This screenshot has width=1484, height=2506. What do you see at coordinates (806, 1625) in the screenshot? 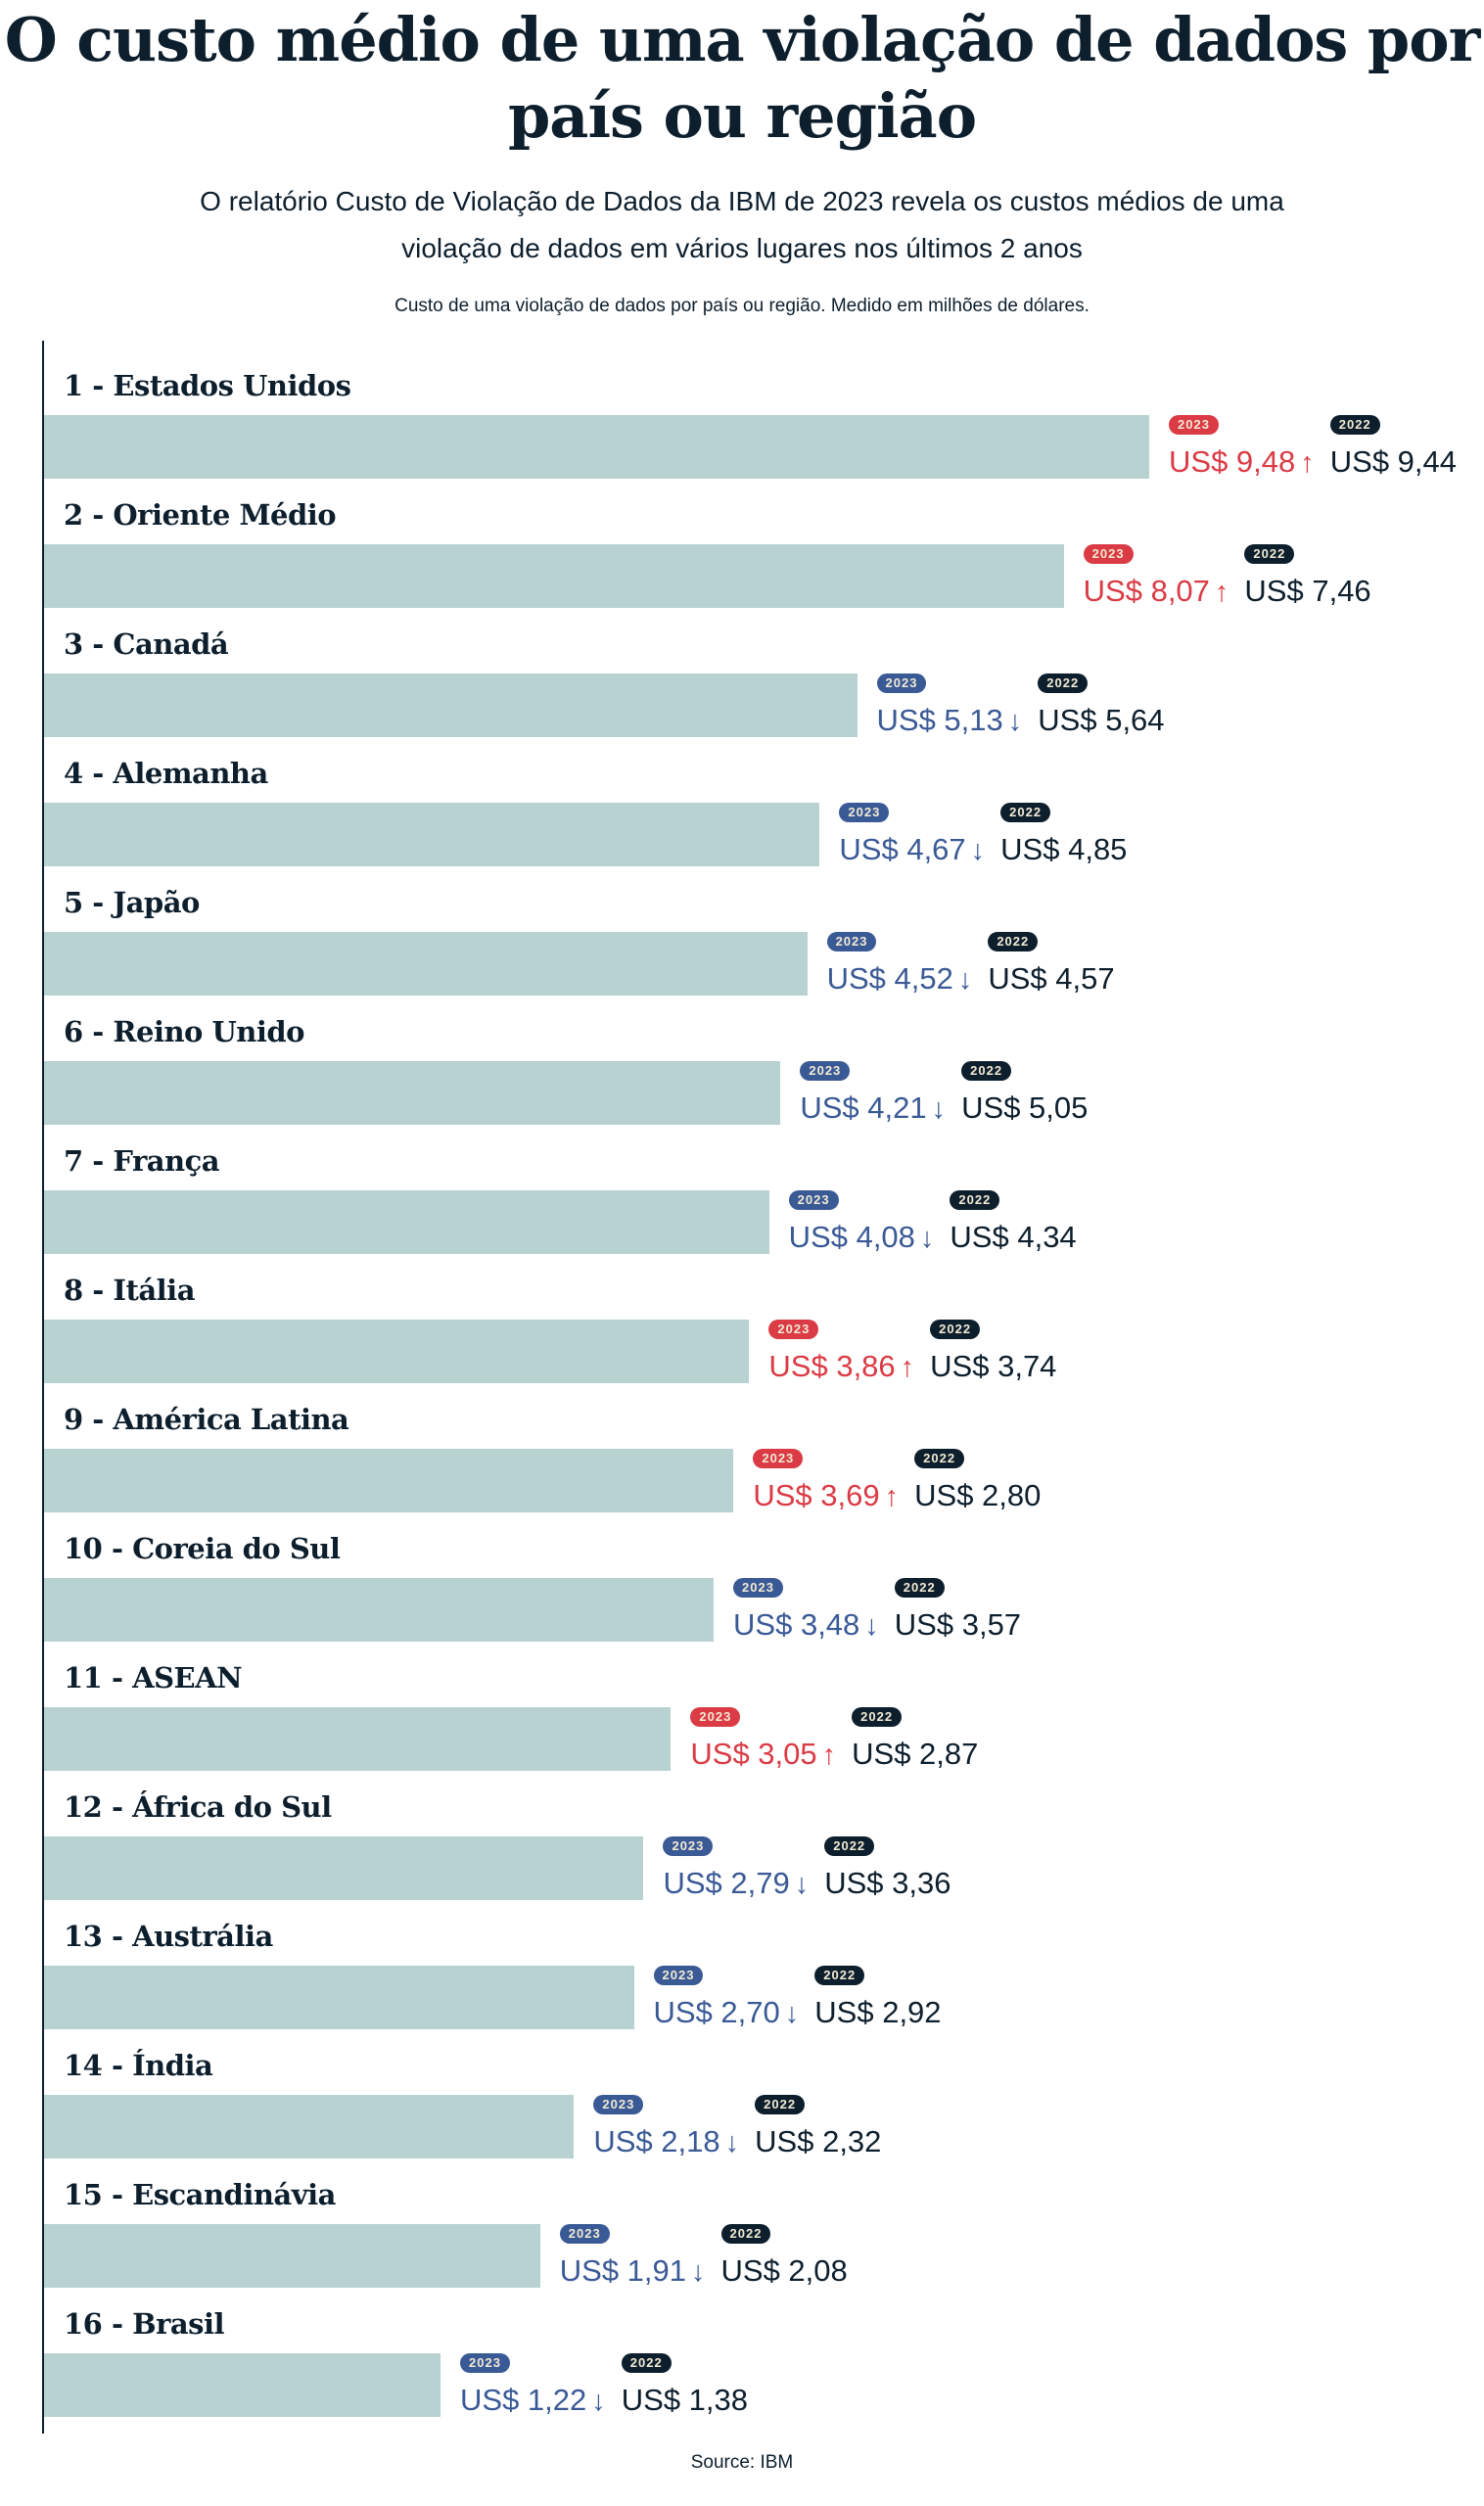
I see `value-2023-text: US$ 3,48 ↓` at bounding box center [806, 1625].